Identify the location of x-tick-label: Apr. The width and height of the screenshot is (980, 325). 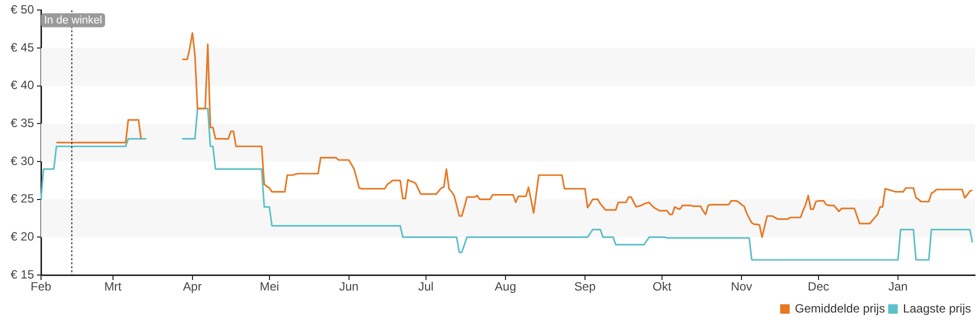
(192, 287).